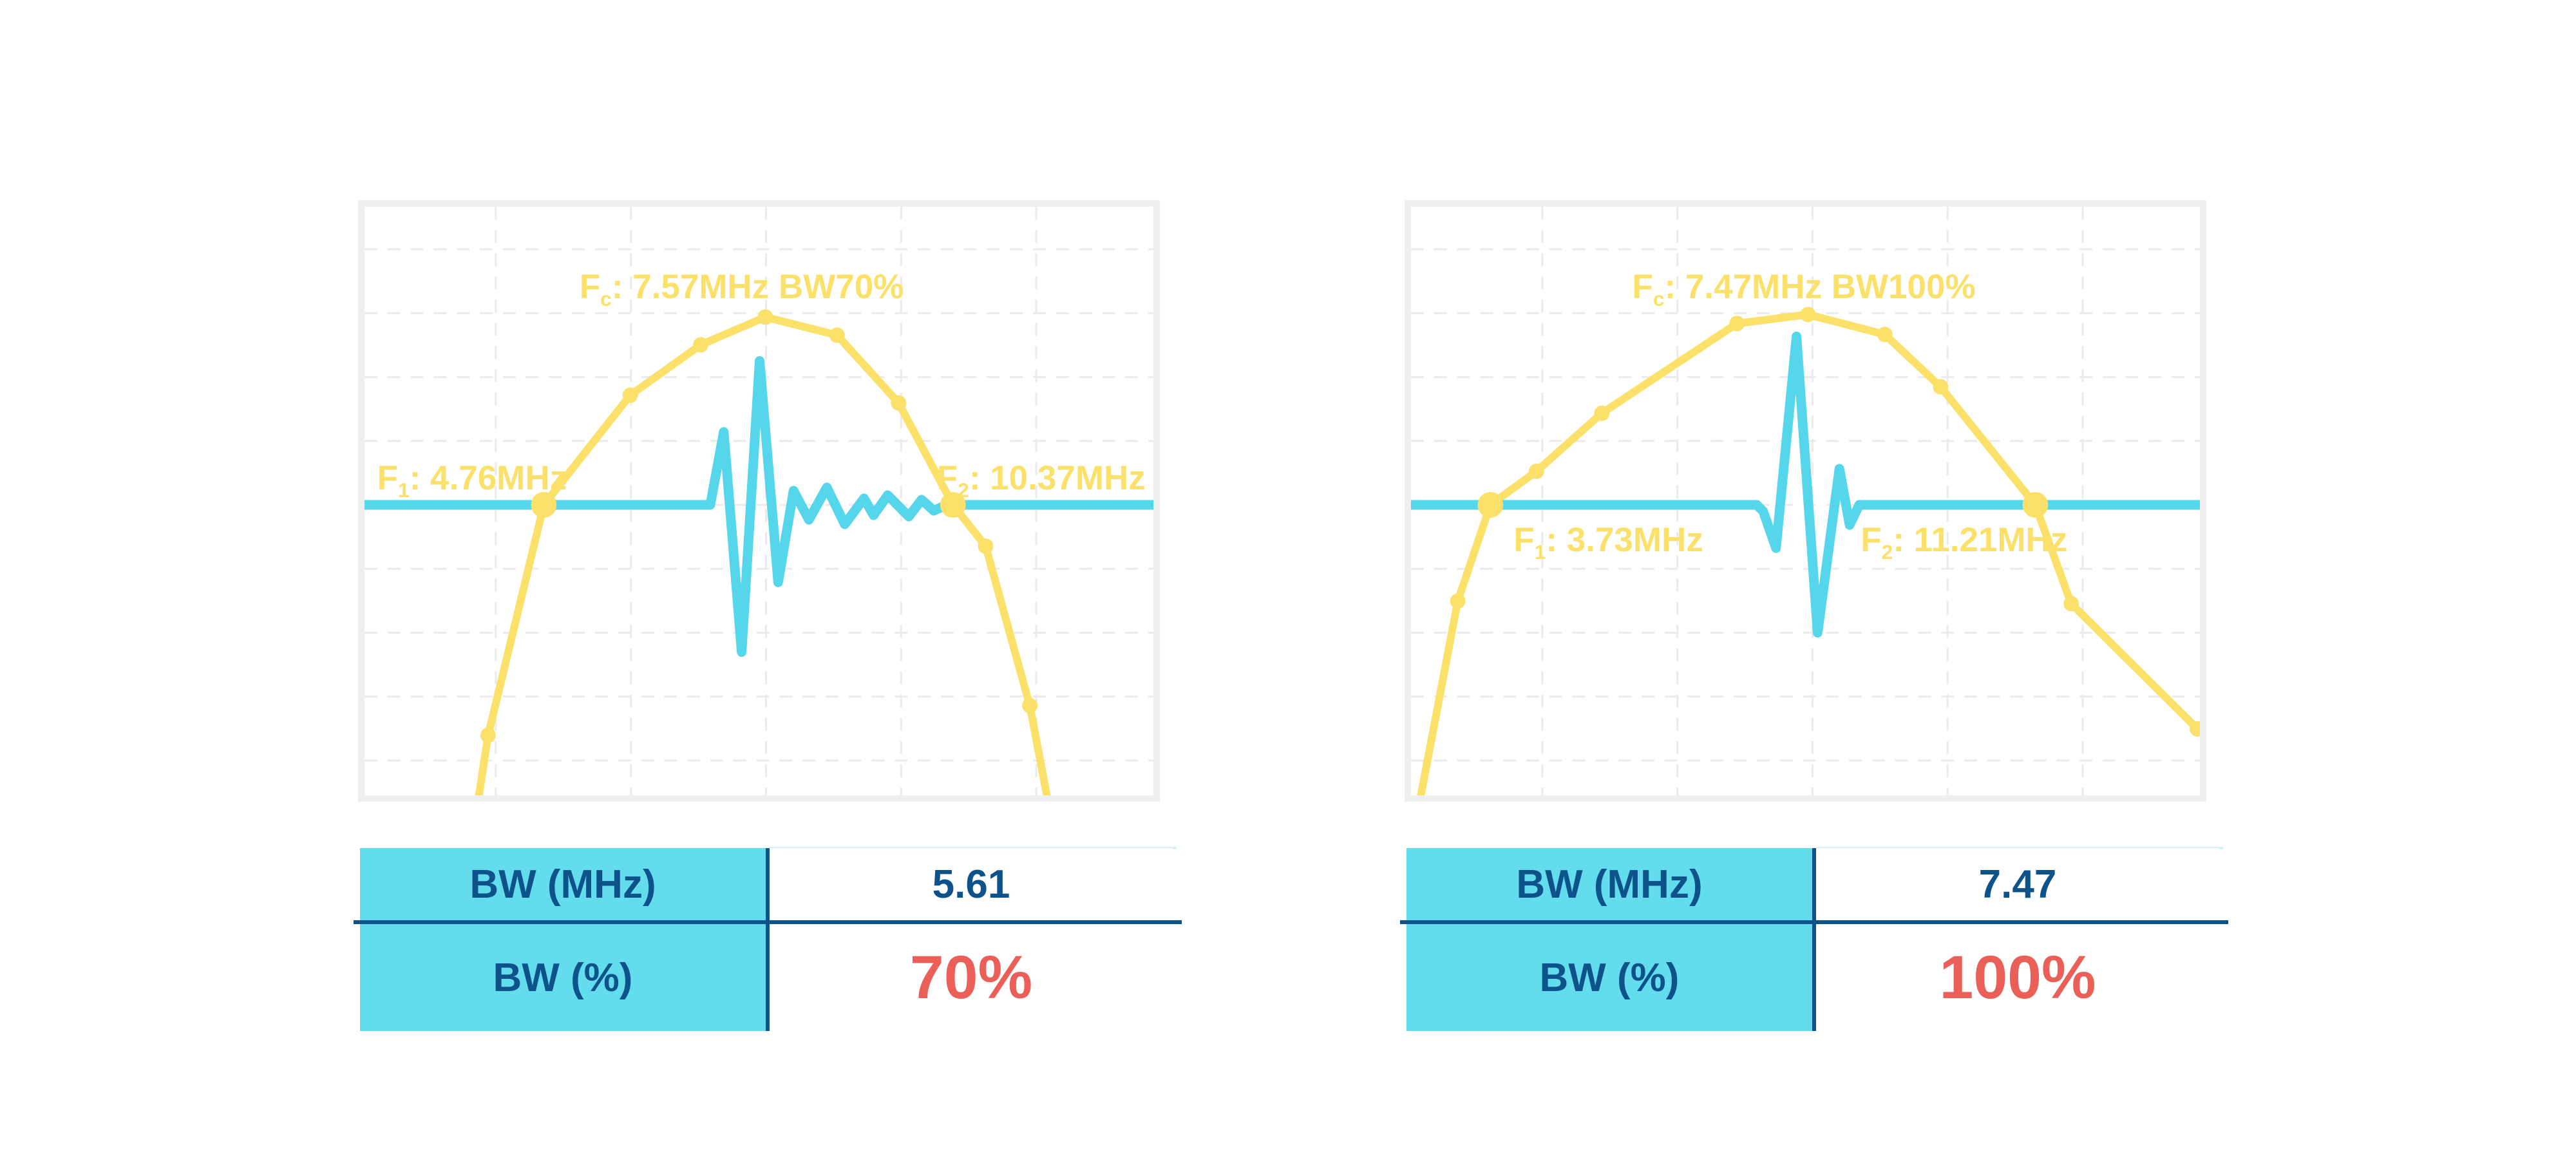  I want to click on f1-frequency-label: F1: 4.76MHz, so click(472, 480).